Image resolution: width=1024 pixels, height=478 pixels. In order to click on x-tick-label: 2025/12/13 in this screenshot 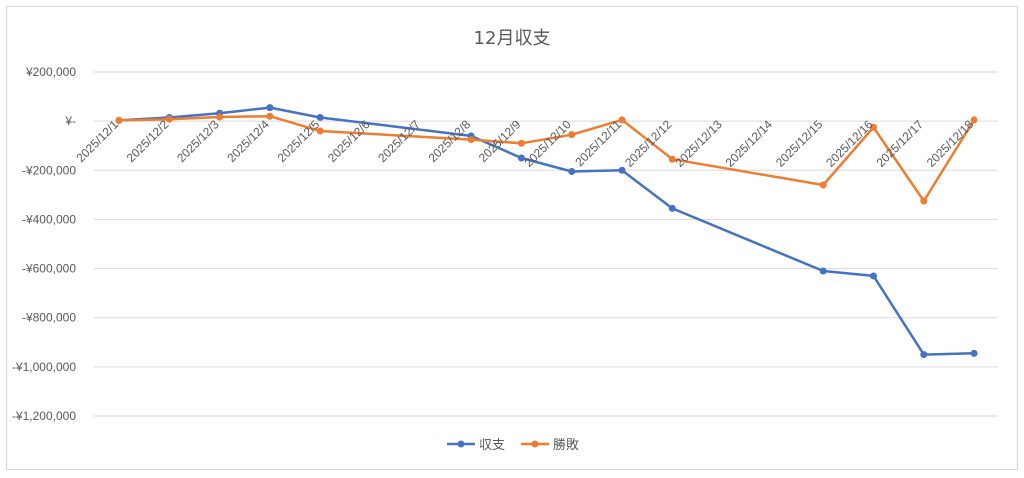, I will do `click(698, 143)`.